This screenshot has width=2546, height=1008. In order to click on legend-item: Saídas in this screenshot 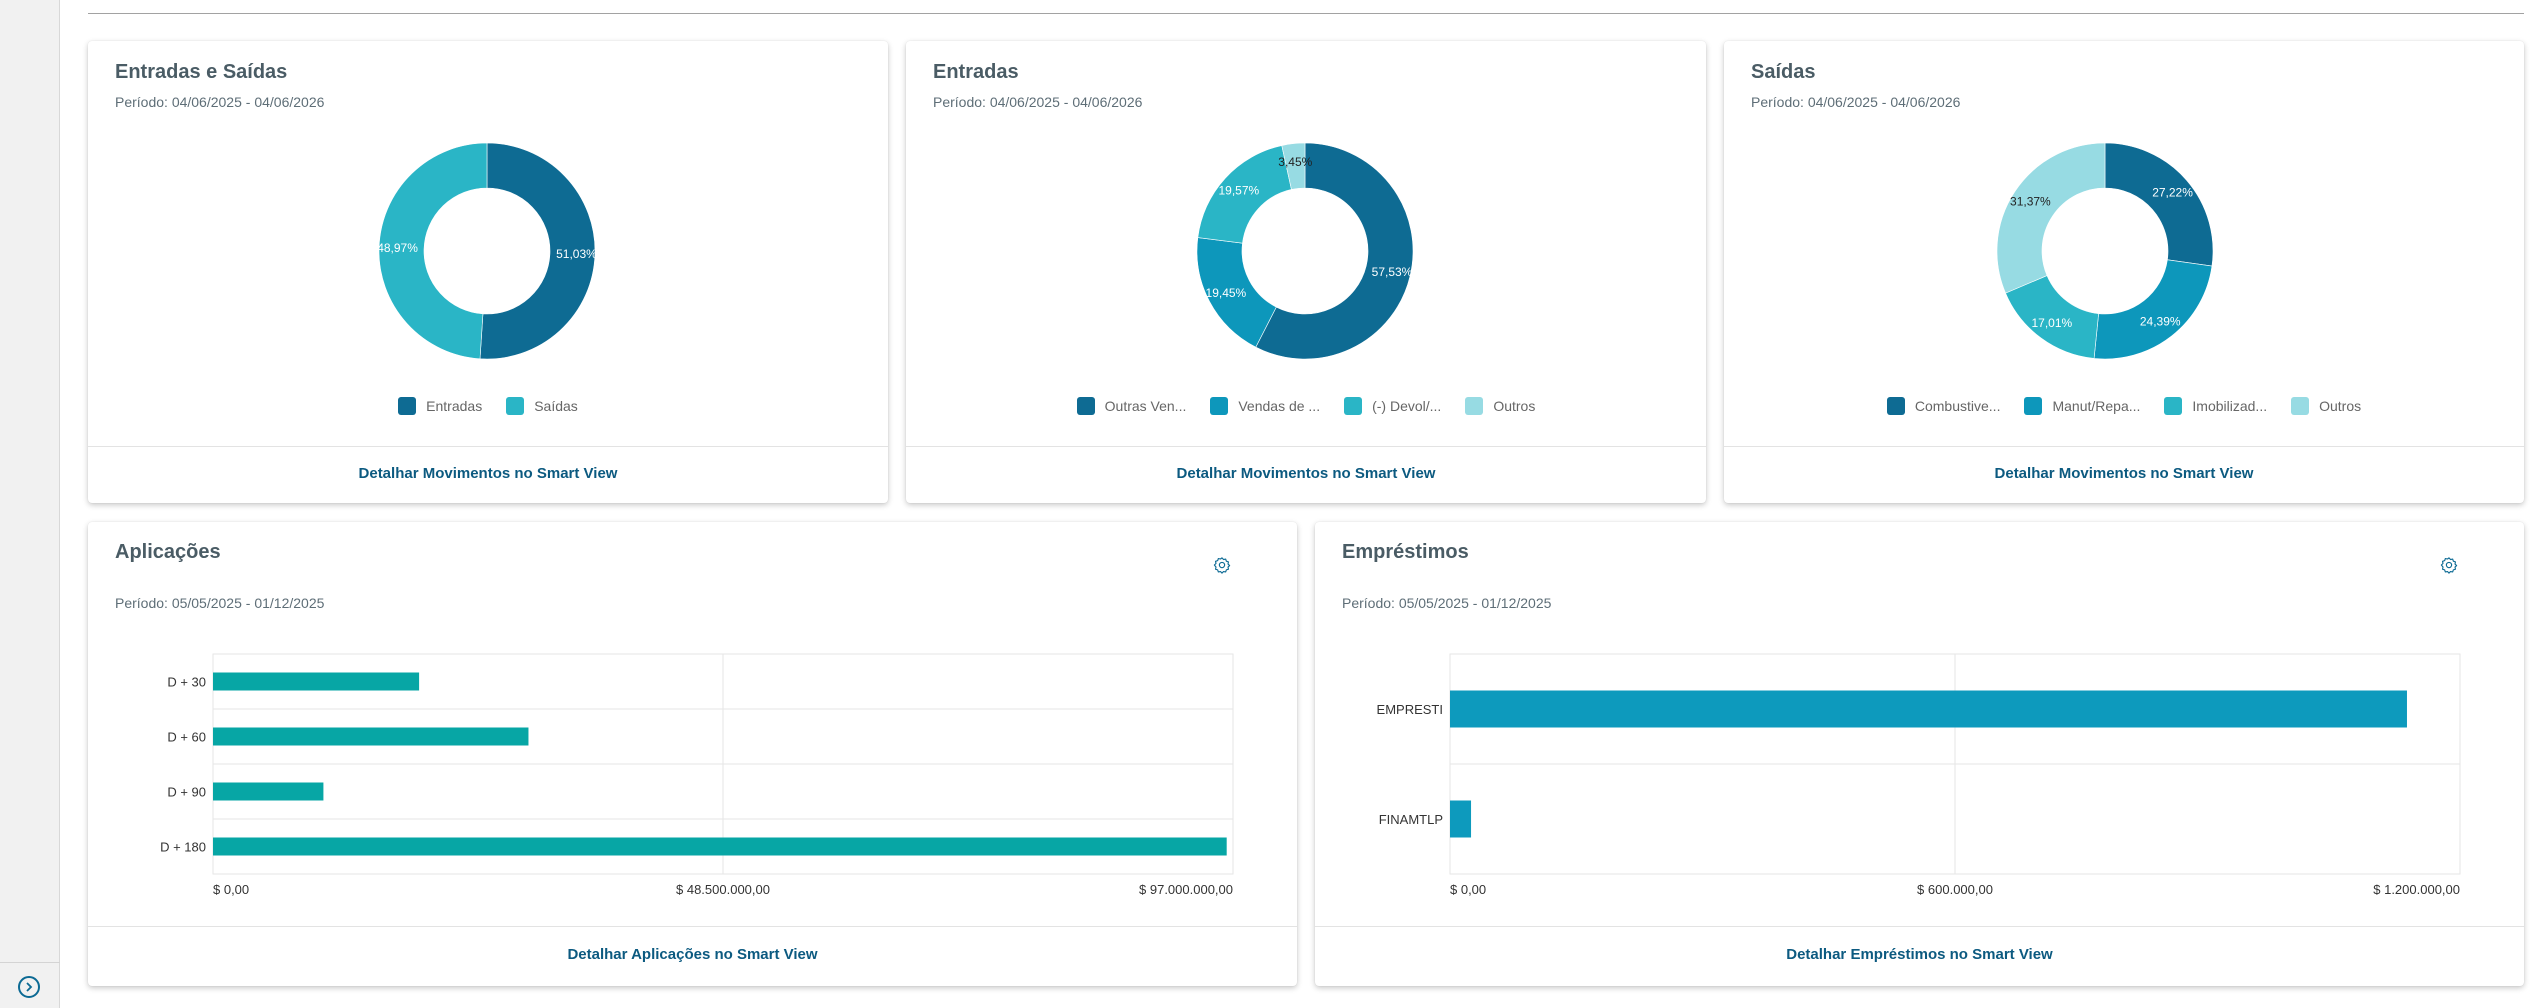, I will do `click(542, 406)`.